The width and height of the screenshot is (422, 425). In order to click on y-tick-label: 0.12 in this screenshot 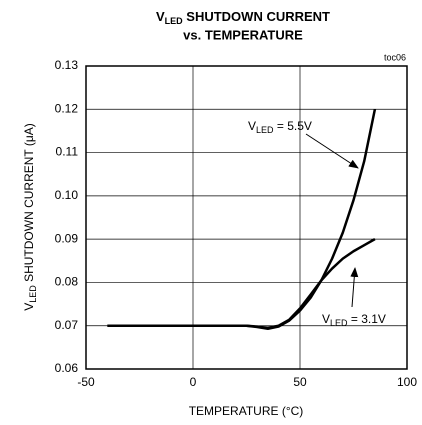, I will do `click(67, 108)`.